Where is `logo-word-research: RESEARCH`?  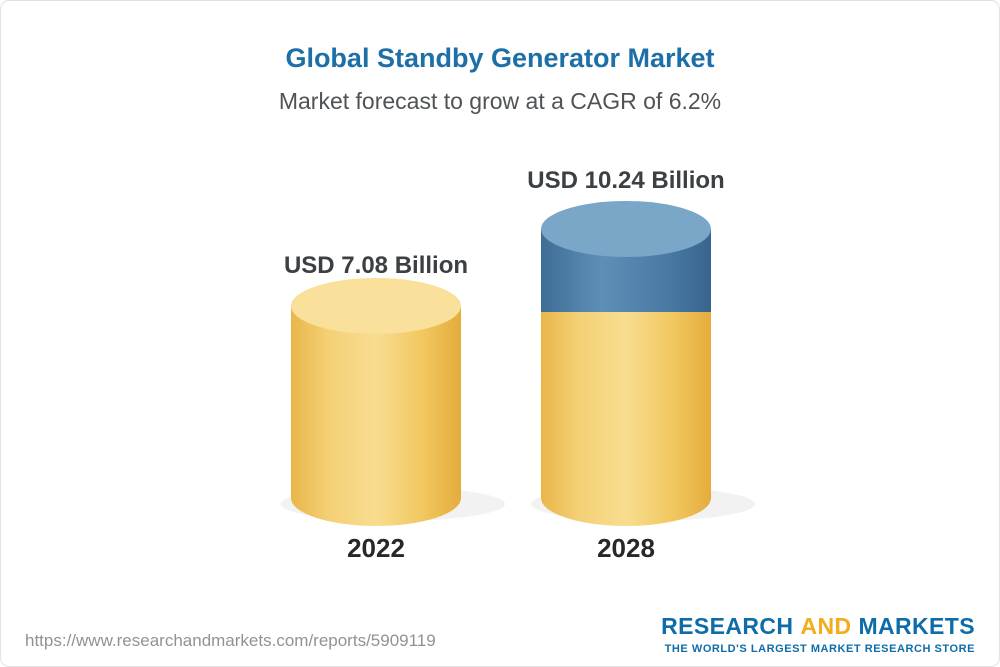
logo-word-research: RESEARCH is located at coordinates (727, 626).